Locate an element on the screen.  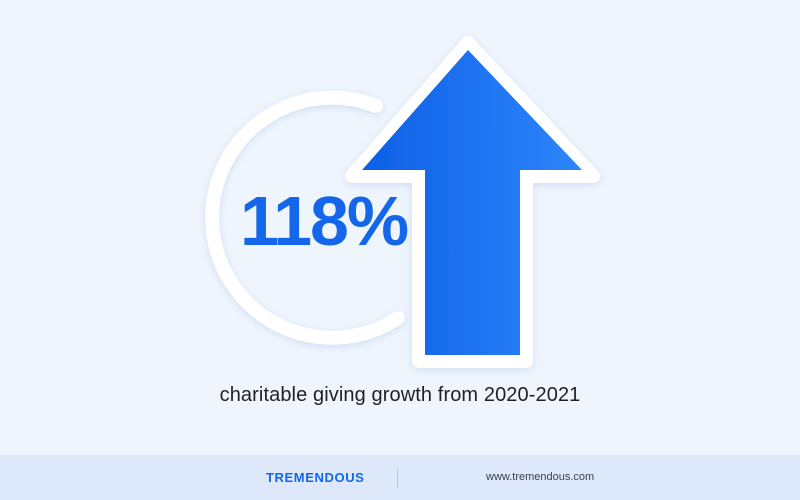
ring-decoration is located at coordinates (305, 217).